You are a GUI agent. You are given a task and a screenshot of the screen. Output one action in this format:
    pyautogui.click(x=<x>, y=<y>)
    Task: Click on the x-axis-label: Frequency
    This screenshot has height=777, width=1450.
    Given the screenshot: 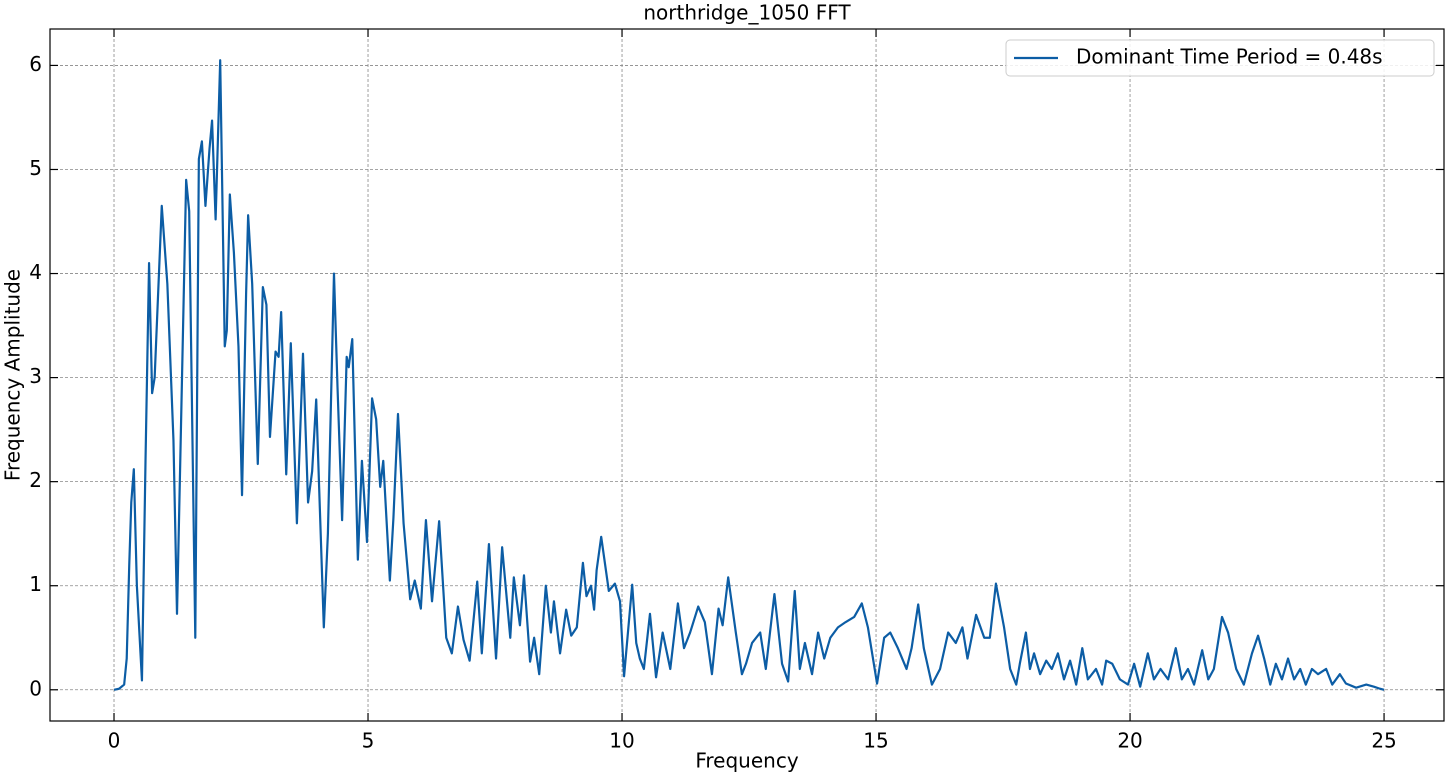 What is the action you would take?
    pyautogui.click(x=746, y=761)
    